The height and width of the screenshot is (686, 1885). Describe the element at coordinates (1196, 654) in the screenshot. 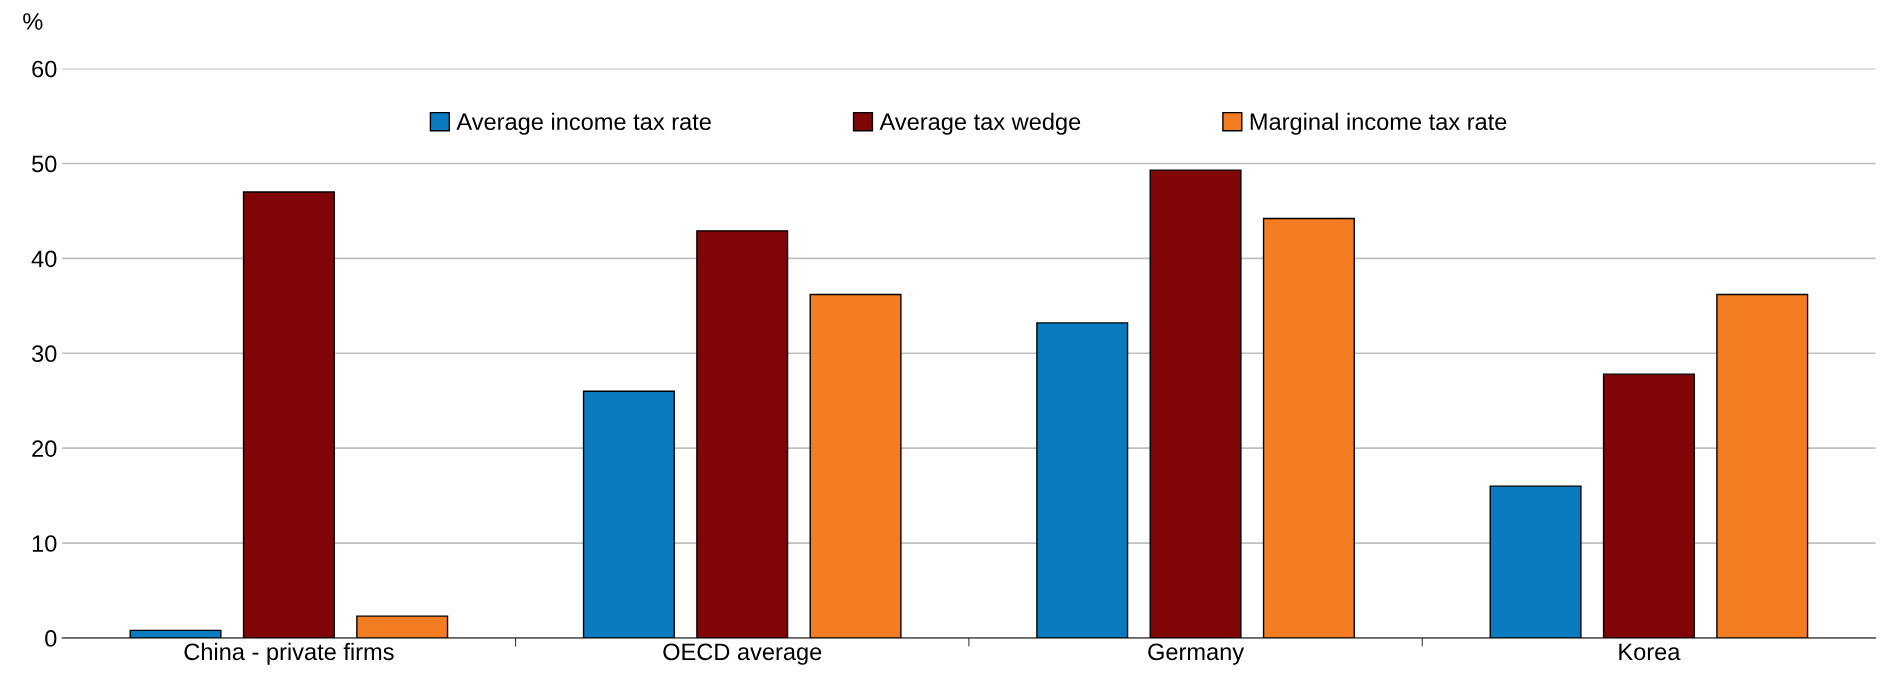

I see `x-tick-label: Germany` at that location.